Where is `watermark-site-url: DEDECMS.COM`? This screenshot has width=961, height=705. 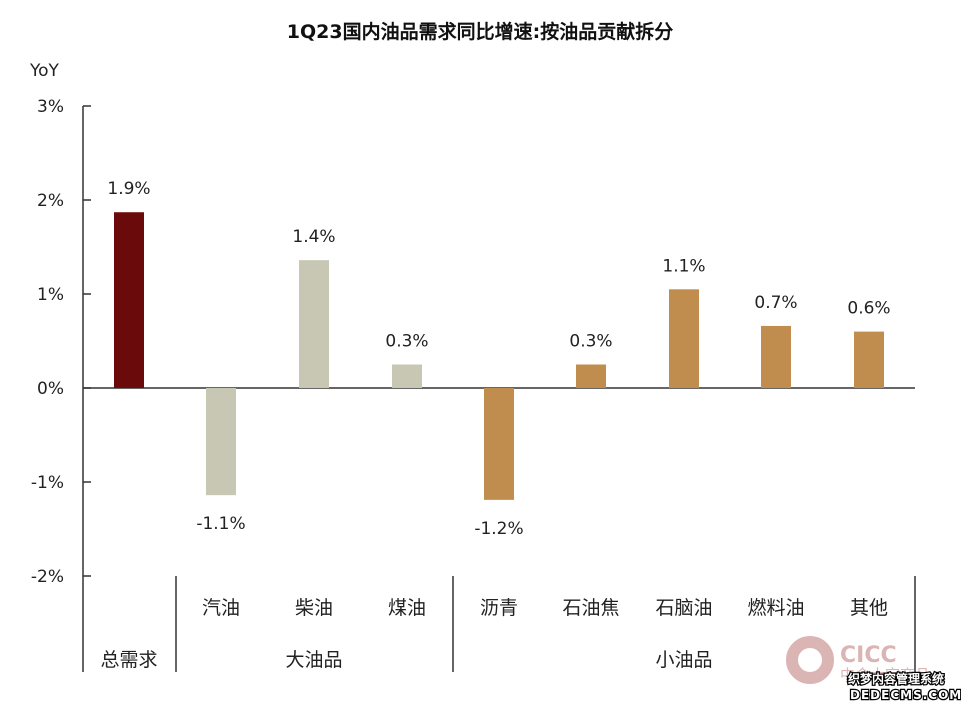
watermark-site-url: DEDECMS.COM is located at coordinates (905, 695).